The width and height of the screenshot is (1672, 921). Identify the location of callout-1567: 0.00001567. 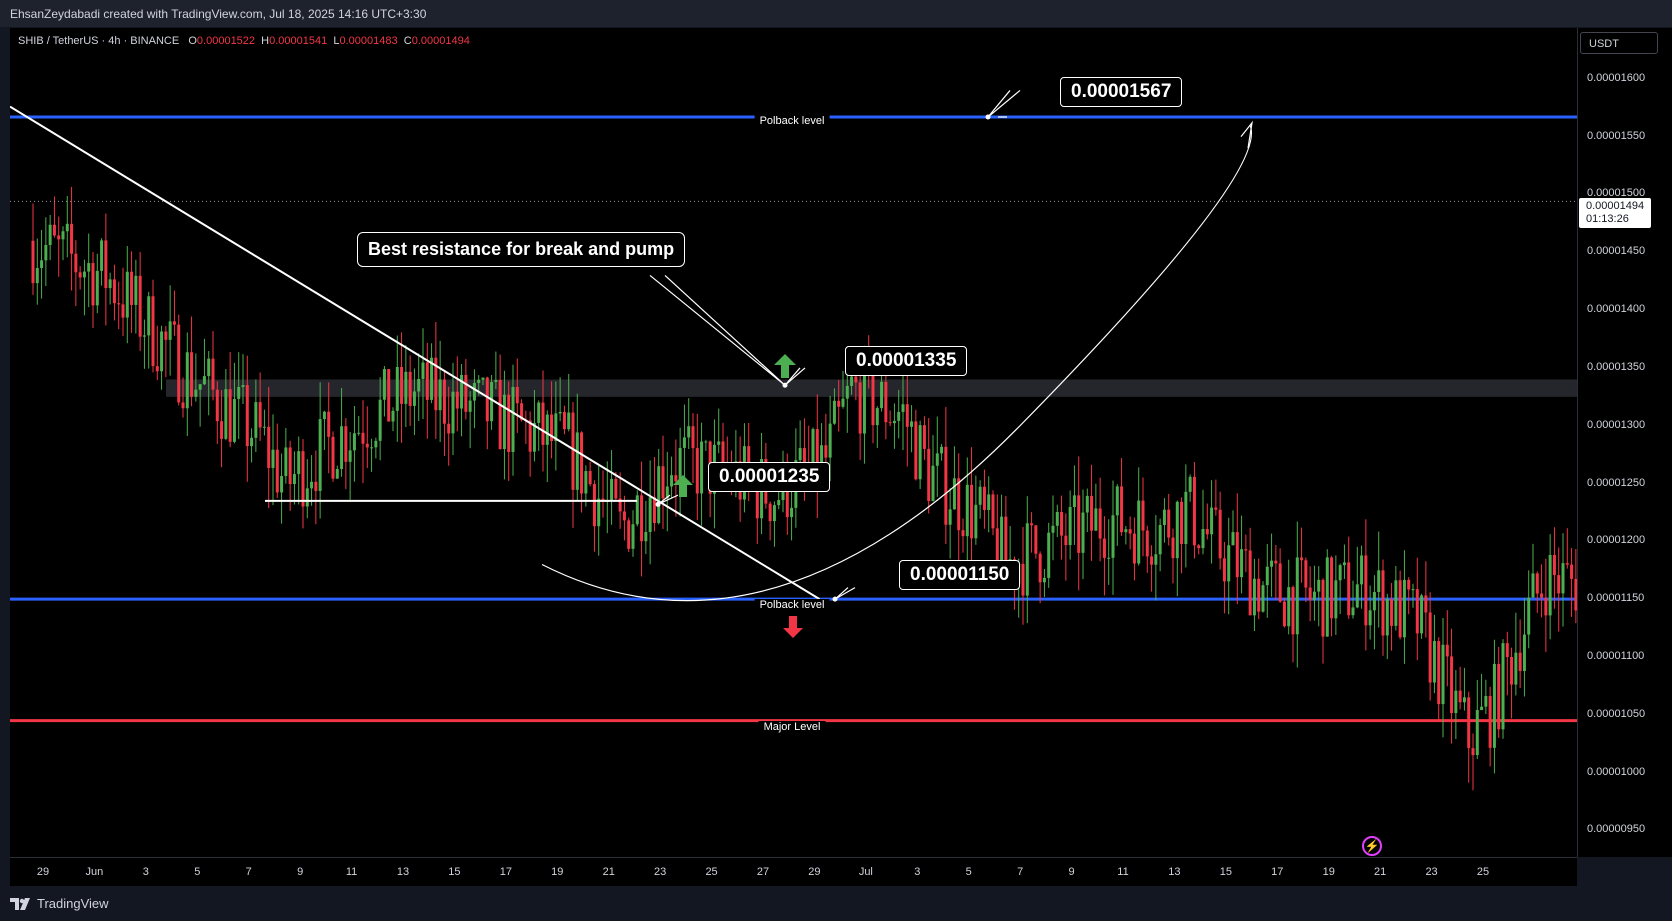
(1121, 92).